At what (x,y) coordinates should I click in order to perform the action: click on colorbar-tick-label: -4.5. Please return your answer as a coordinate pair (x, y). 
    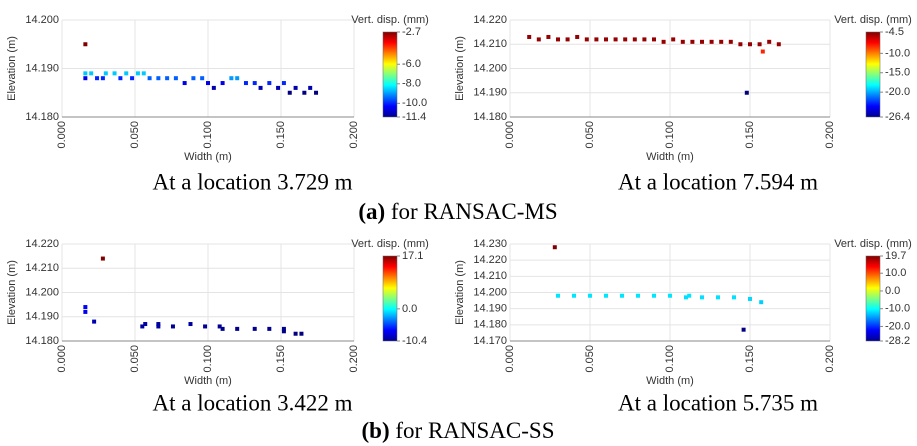
    Looking at the image, I should click on (894, 32).